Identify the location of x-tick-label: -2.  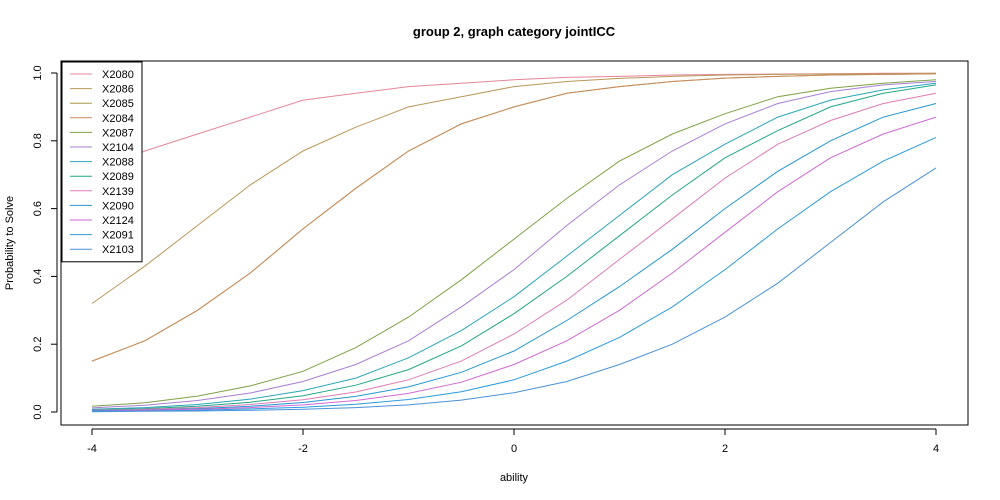
(303, 449).